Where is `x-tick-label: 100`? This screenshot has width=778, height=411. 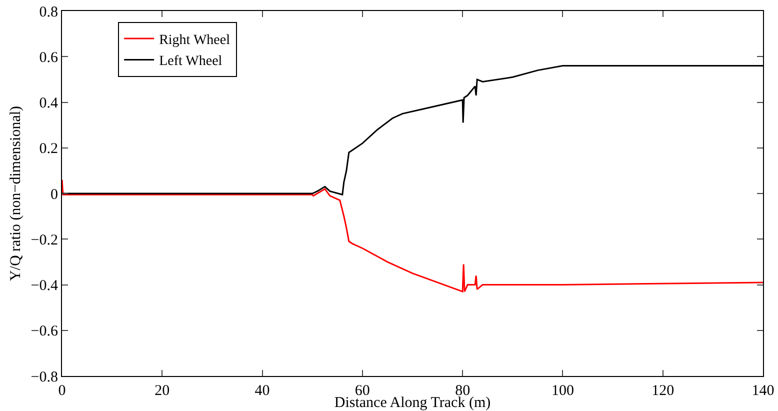 x-tick-label: 100 is located at coordinates (562, 391).